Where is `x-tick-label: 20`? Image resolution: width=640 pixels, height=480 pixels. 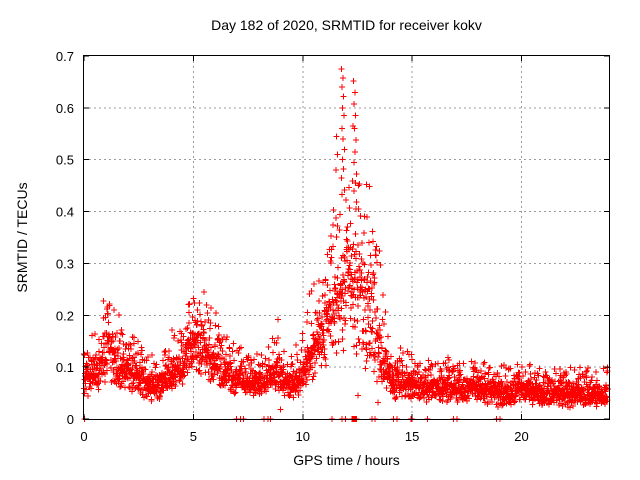 x-tick-label: 20 is located at coordinates (521, 436).